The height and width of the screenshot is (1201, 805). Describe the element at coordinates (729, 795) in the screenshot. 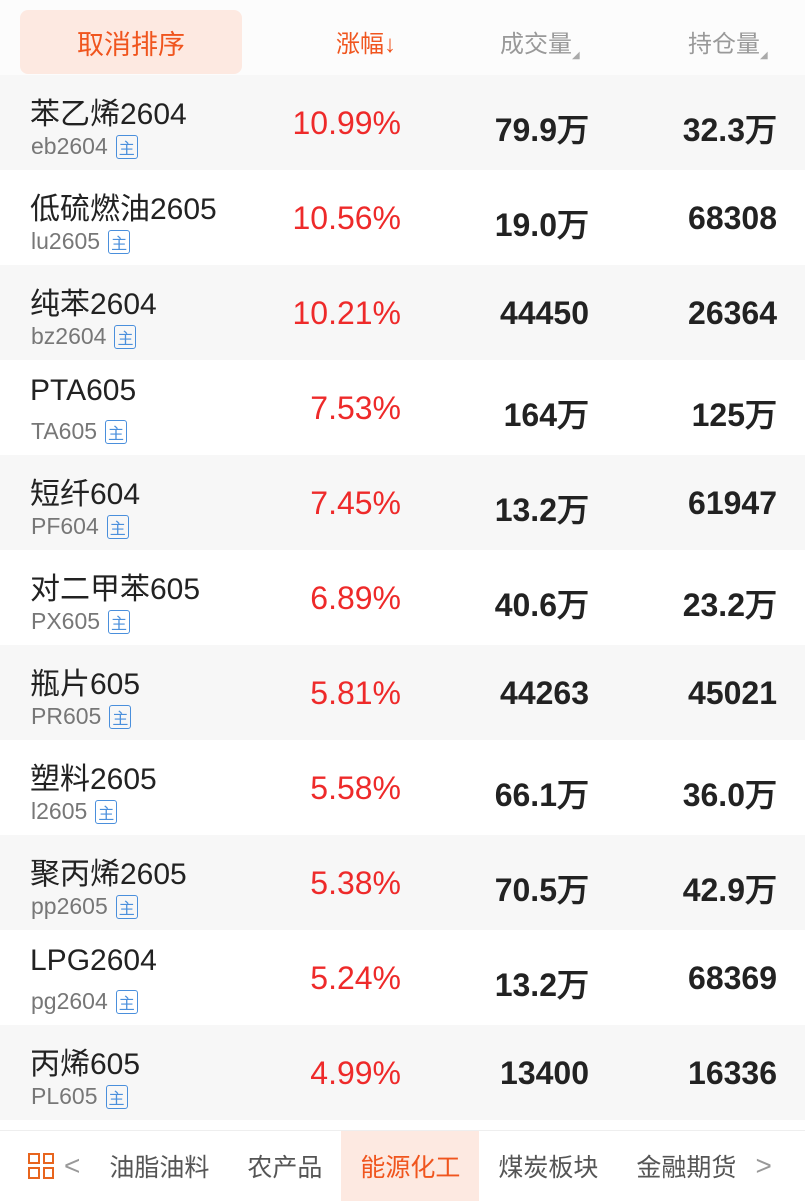

I see `open-interest: 36.0万` at that location.